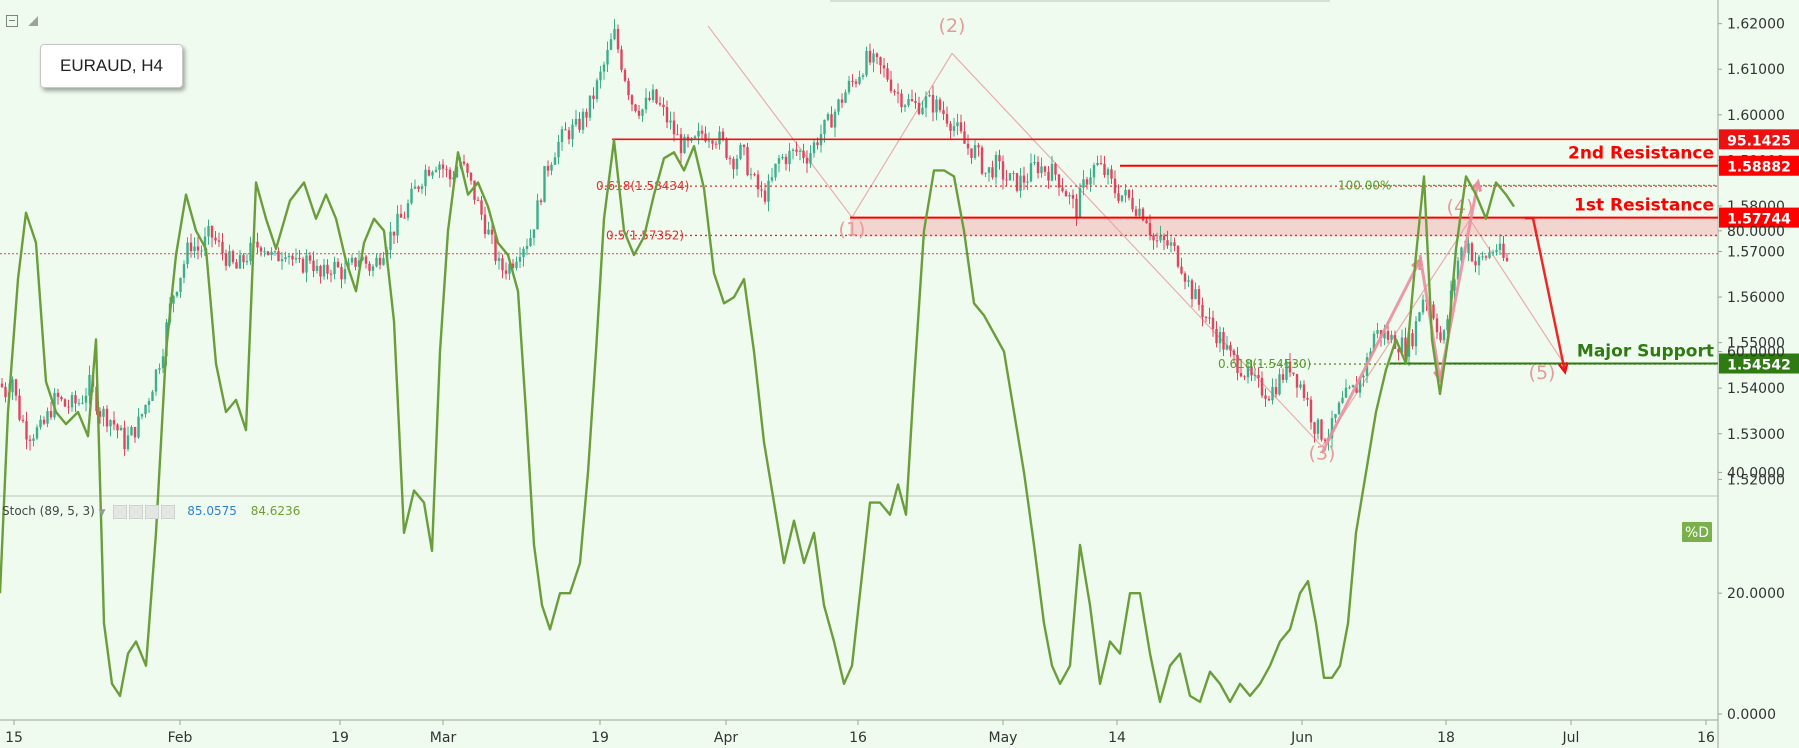 This screenshot has height=748, width=1799. I want to click on price-badge, so click(1759, 165).